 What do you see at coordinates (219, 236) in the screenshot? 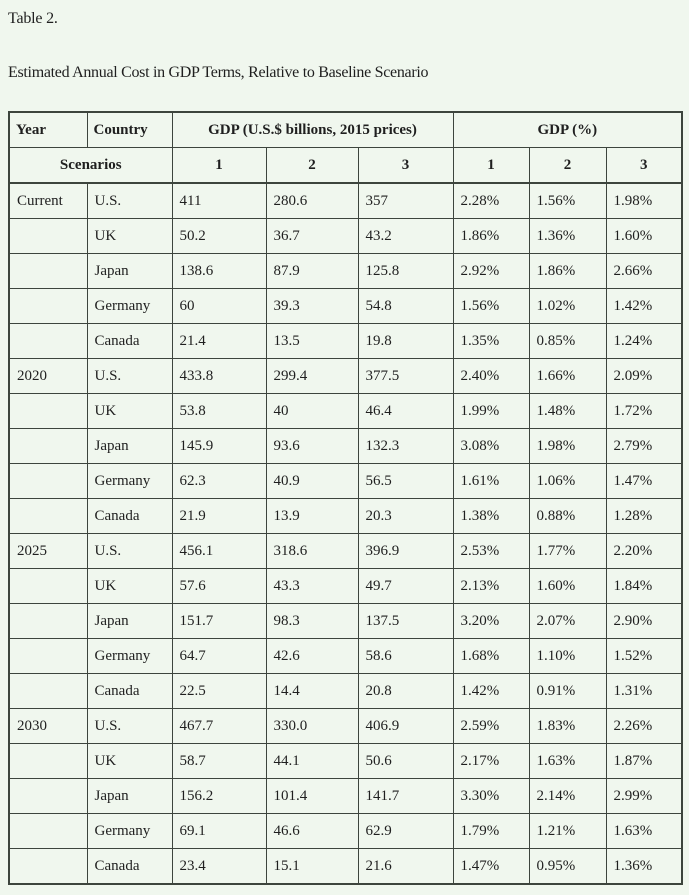
I see `gdp-billions-s1-cell: 50.2` at bounding box center [219, 236].